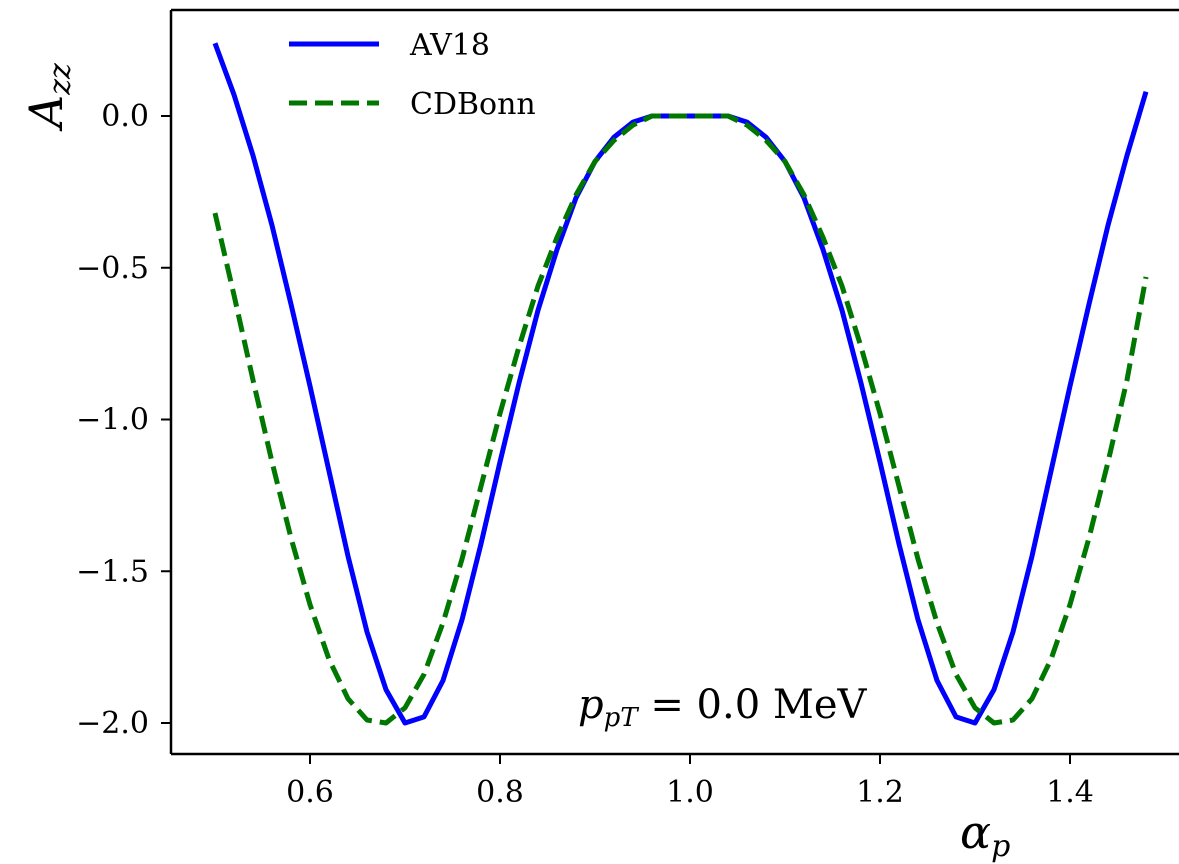 The image size is (1179, 864). Describe the element at coordinates (723, 707) in the screenshot. I see `annotation-text: ppT = 0.0 MeV` at that location.